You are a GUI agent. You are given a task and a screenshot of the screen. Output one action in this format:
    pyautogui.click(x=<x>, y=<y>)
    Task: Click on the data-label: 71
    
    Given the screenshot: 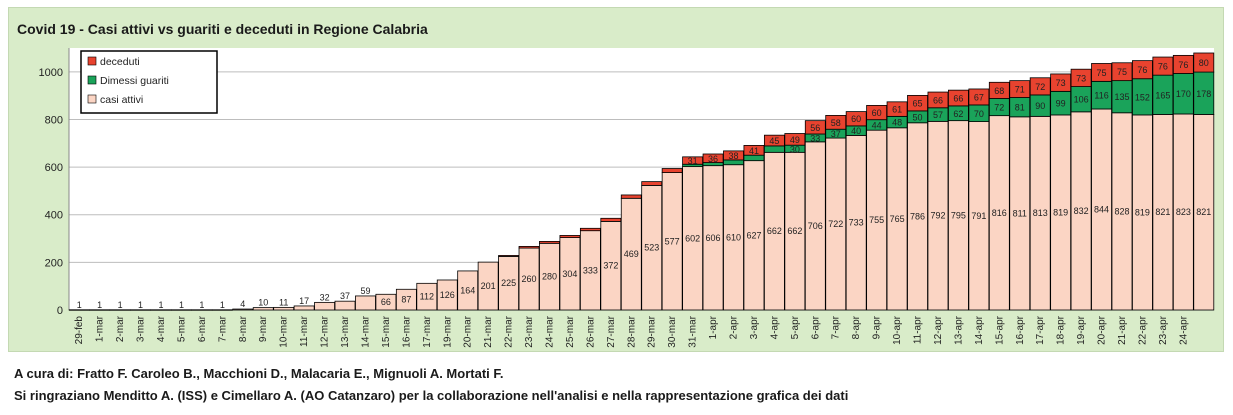 What is the action you would take?
    pyautogui.click(x=1020, y=90)
    